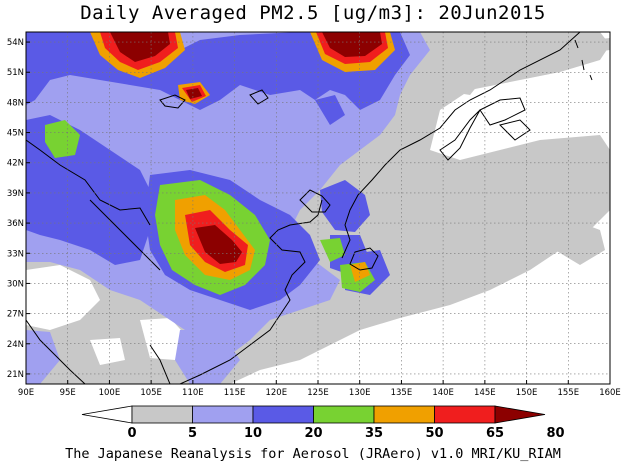 Image resolution: width=626 pixels, height=466 pixels. I want to click on lat-tick-label: 42N, so click(15, 164).